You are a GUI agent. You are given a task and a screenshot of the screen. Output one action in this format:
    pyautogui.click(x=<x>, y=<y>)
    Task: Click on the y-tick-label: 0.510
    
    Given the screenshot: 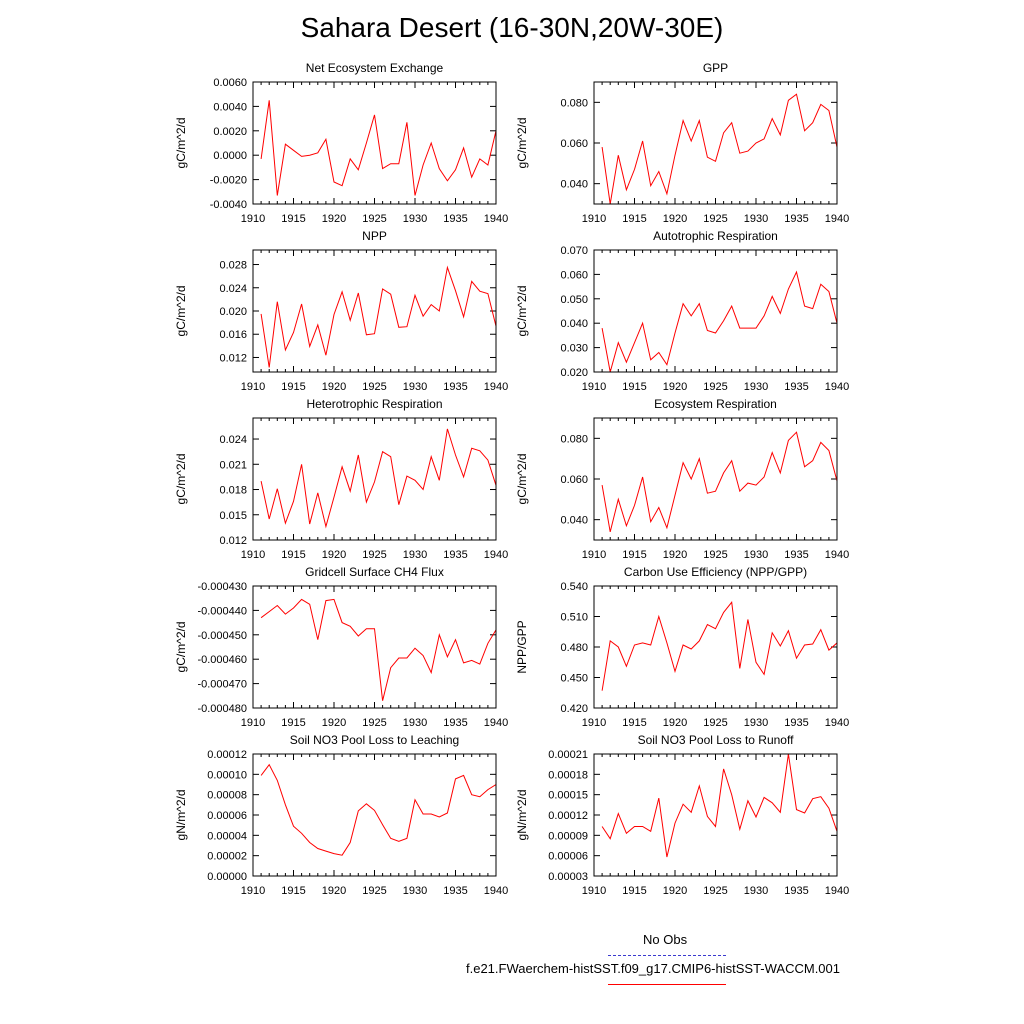 What is the action you would take?
    pyautogui.click(x=574, y=618)
    